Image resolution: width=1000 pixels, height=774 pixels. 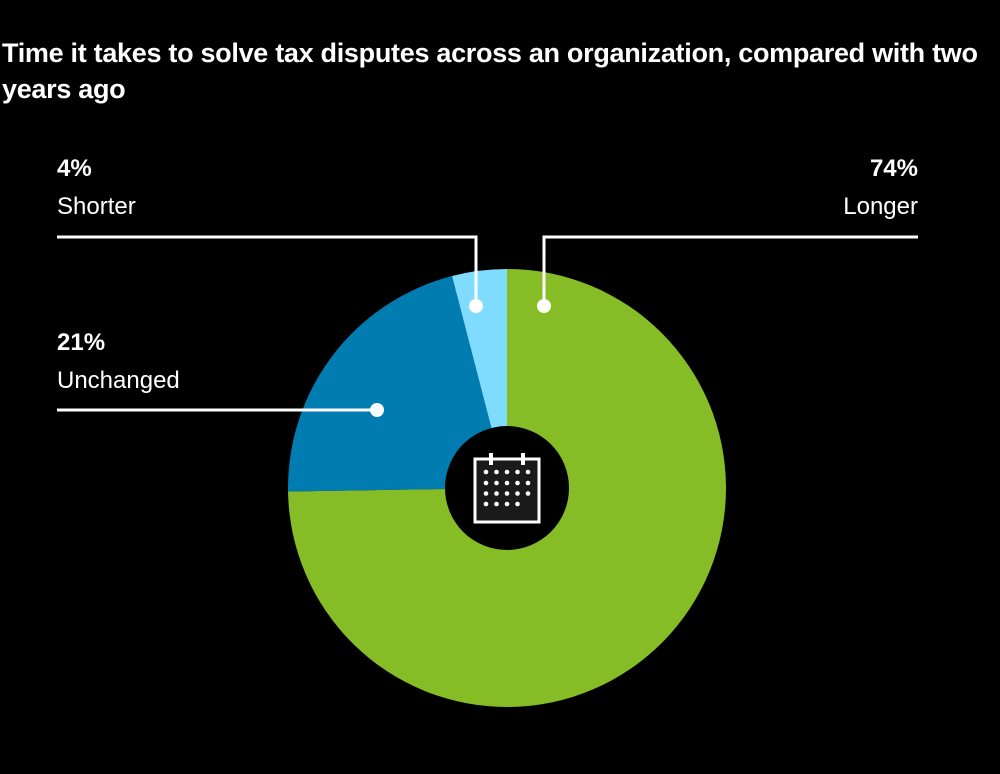 What do you see at coordinates (880, 188) in the screenshot?
I see `label-longer: 74% Longer` at bounding box center [880, 188].